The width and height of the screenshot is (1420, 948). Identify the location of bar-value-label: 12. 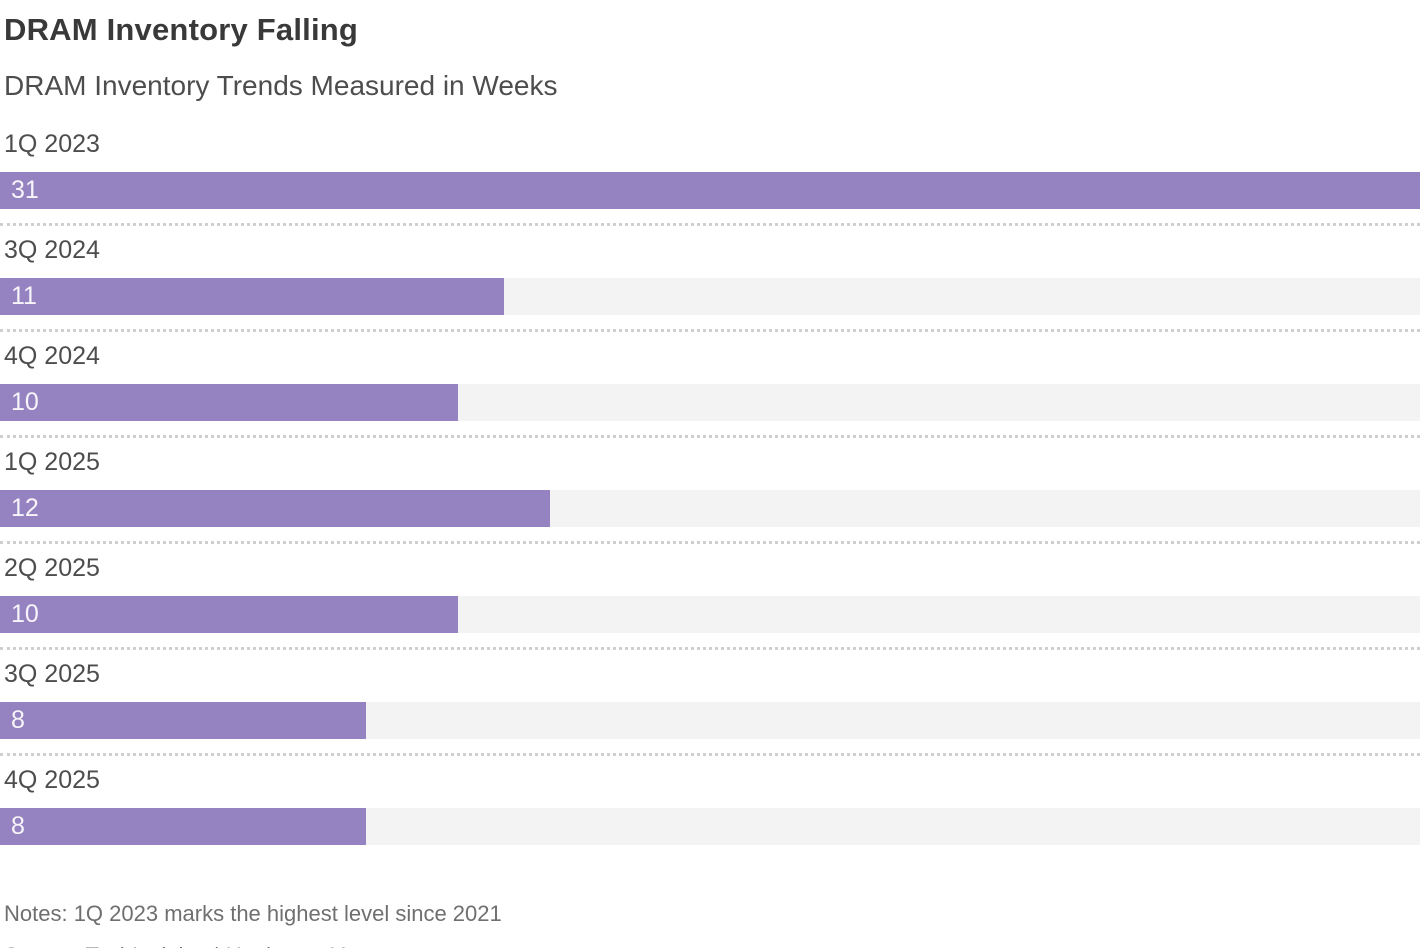
(25, 508).